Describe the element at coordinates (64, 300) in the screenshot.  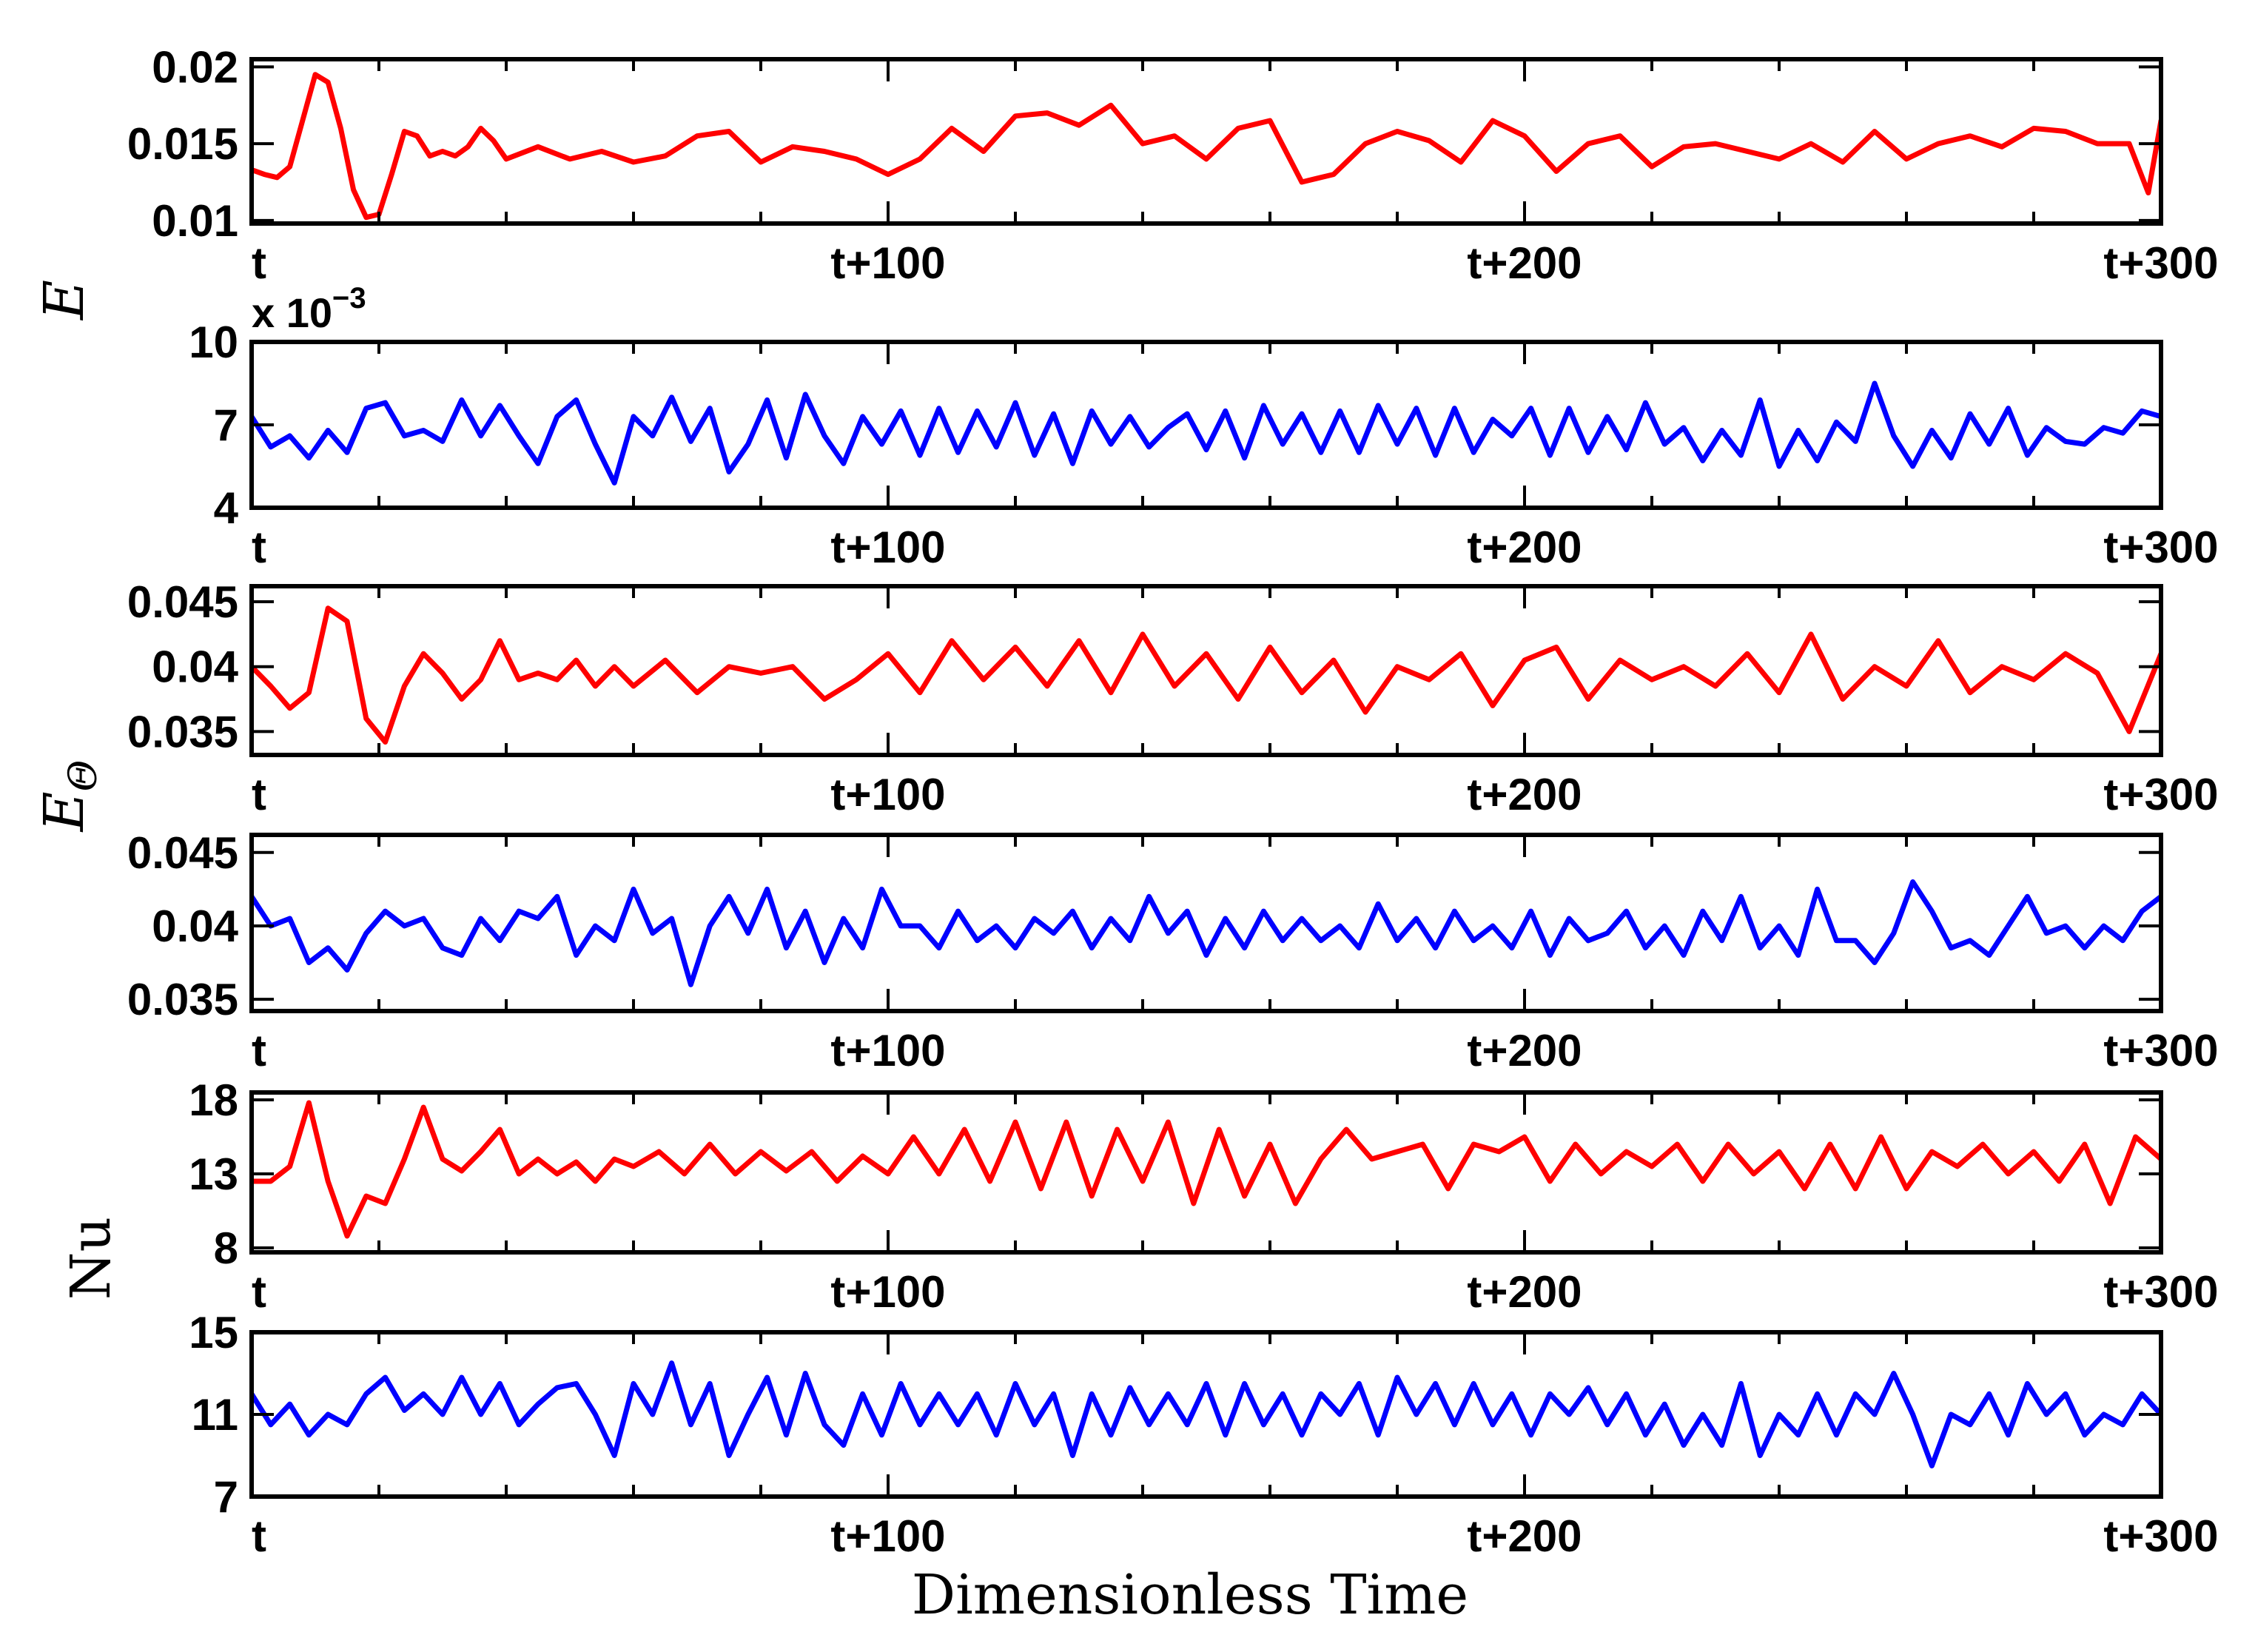
I see `y-axis-title-e: E` at that location.